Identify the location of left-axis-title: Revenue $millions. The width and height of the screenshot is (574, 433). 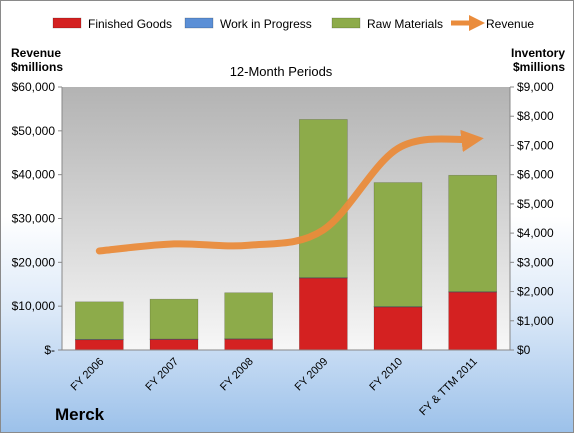
(41, 60).